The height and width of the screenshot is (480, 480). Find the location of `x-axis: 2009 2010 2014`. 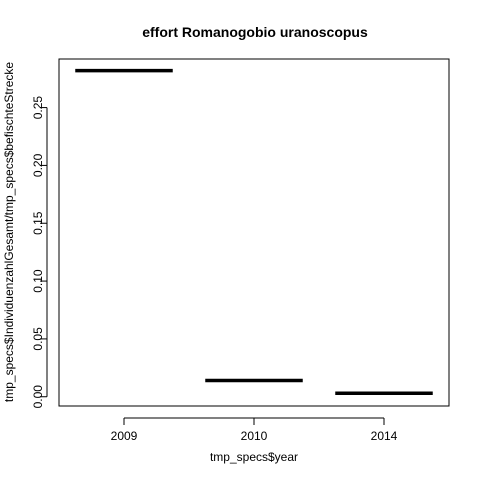

x-axis: 2009 2010 2014 is located at coordinates (254, 430).